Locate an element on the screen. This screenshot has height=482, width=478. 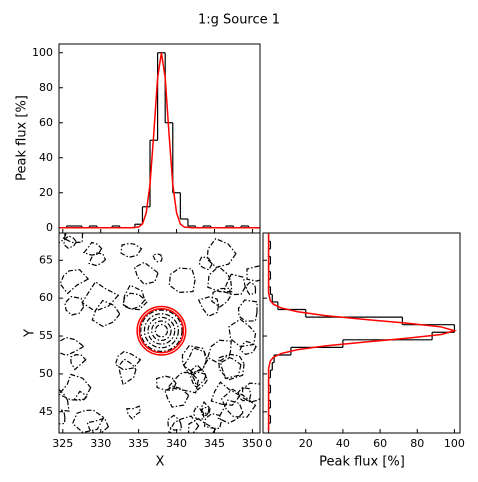
x-axis-label: Peak flux [%] is located at coordinates (362, 462).